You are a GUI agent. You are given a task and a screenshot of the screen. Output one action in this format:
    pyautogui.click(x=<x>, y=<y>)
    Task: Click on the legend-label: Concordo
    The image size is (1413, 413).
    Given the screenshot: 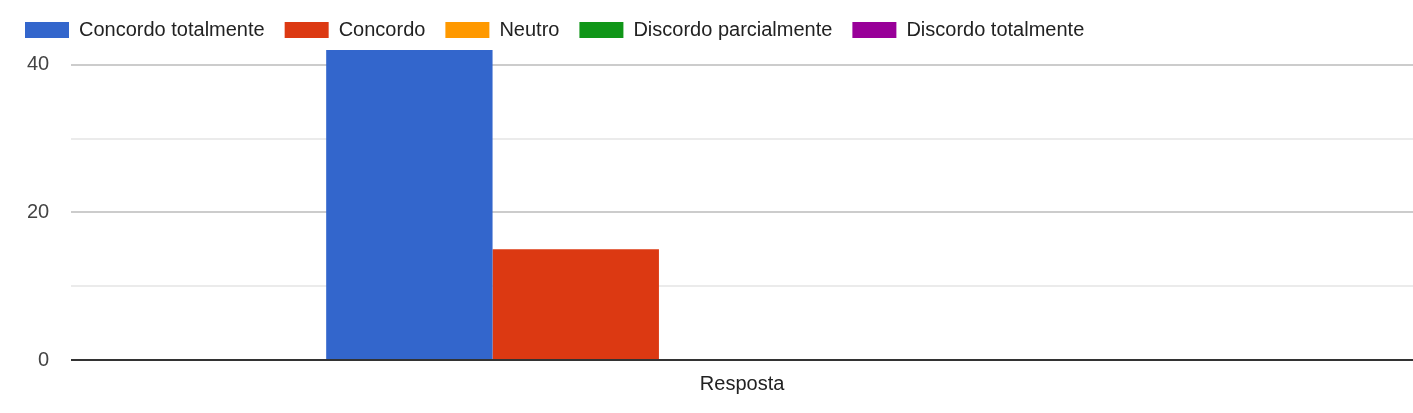 What is the action you would take?
    pyautogui.click(x=382, y=28)
    